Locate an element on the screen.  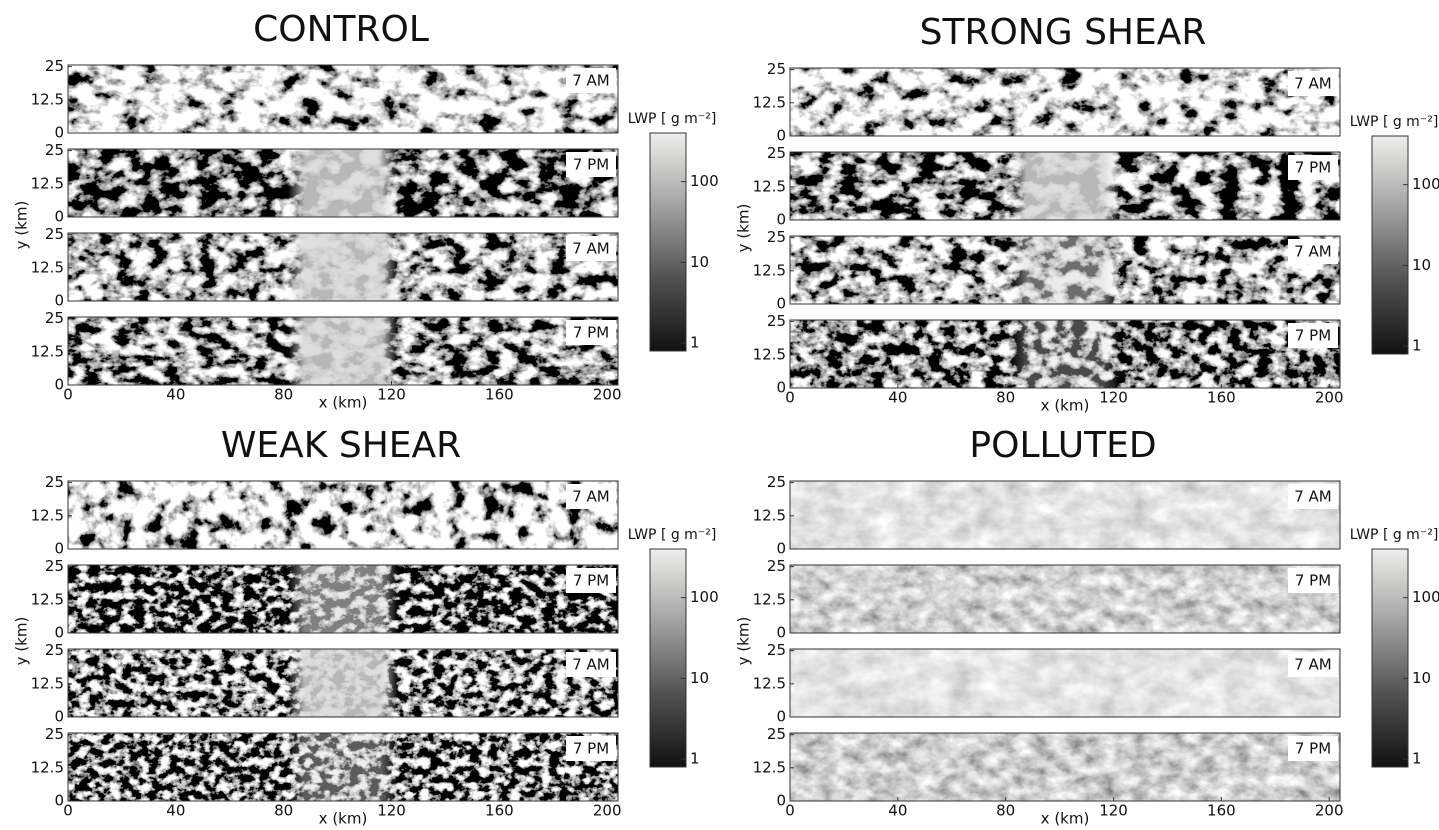
panel-title: CONTROL is located at coordinates (341, 29).